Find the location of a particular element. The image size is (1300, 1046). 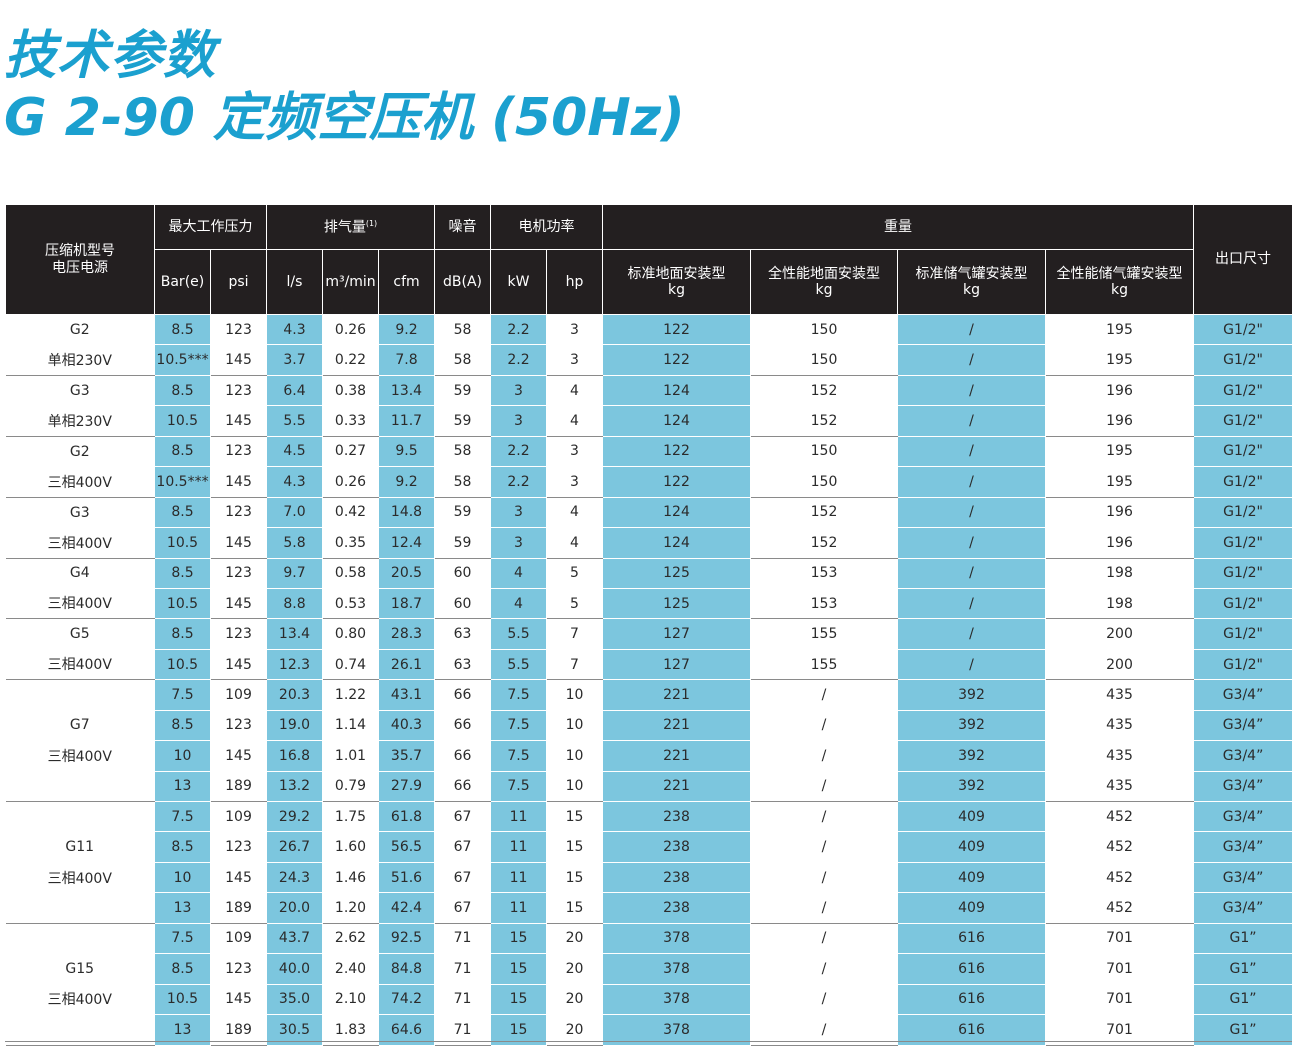

header-model: 压缩机型号 电压电源 is located at coordinates (80, 259).